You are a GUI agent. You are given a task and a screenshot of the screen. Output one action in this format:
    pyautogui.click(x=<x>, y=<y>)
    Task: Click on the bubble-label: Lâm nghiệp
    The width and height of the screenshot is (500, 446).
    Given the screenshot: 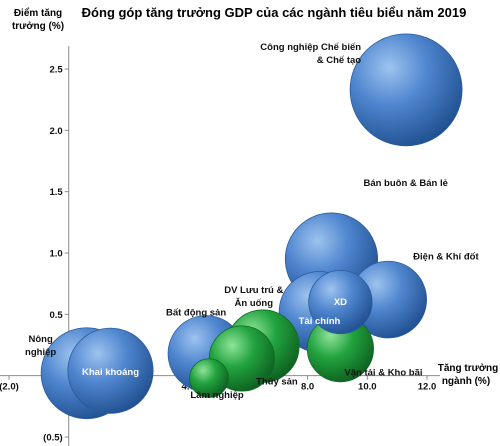 What is the action you would take?
    pyautogui.click(x=217, y=395)
    